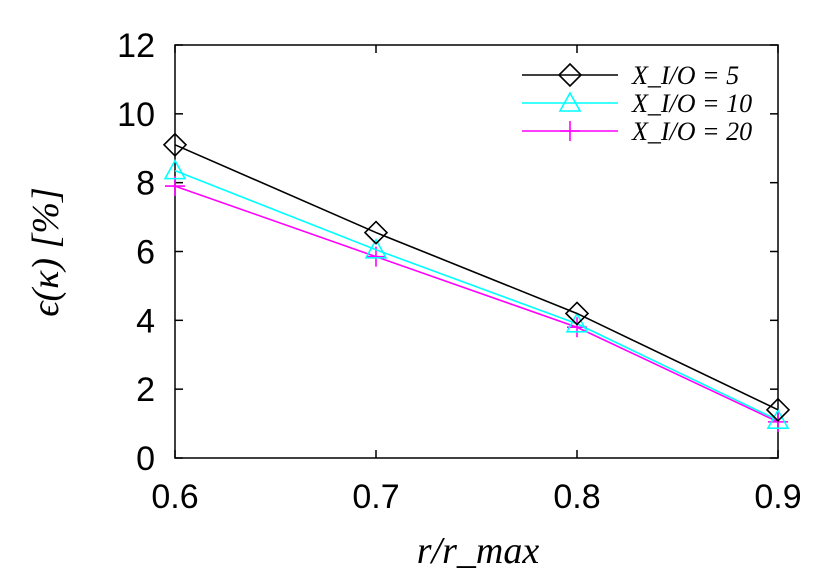 Image resolution: width=830 pixels, height=581 pixels. I want to click on x-tick-label: 0.6, so click(174, 497).